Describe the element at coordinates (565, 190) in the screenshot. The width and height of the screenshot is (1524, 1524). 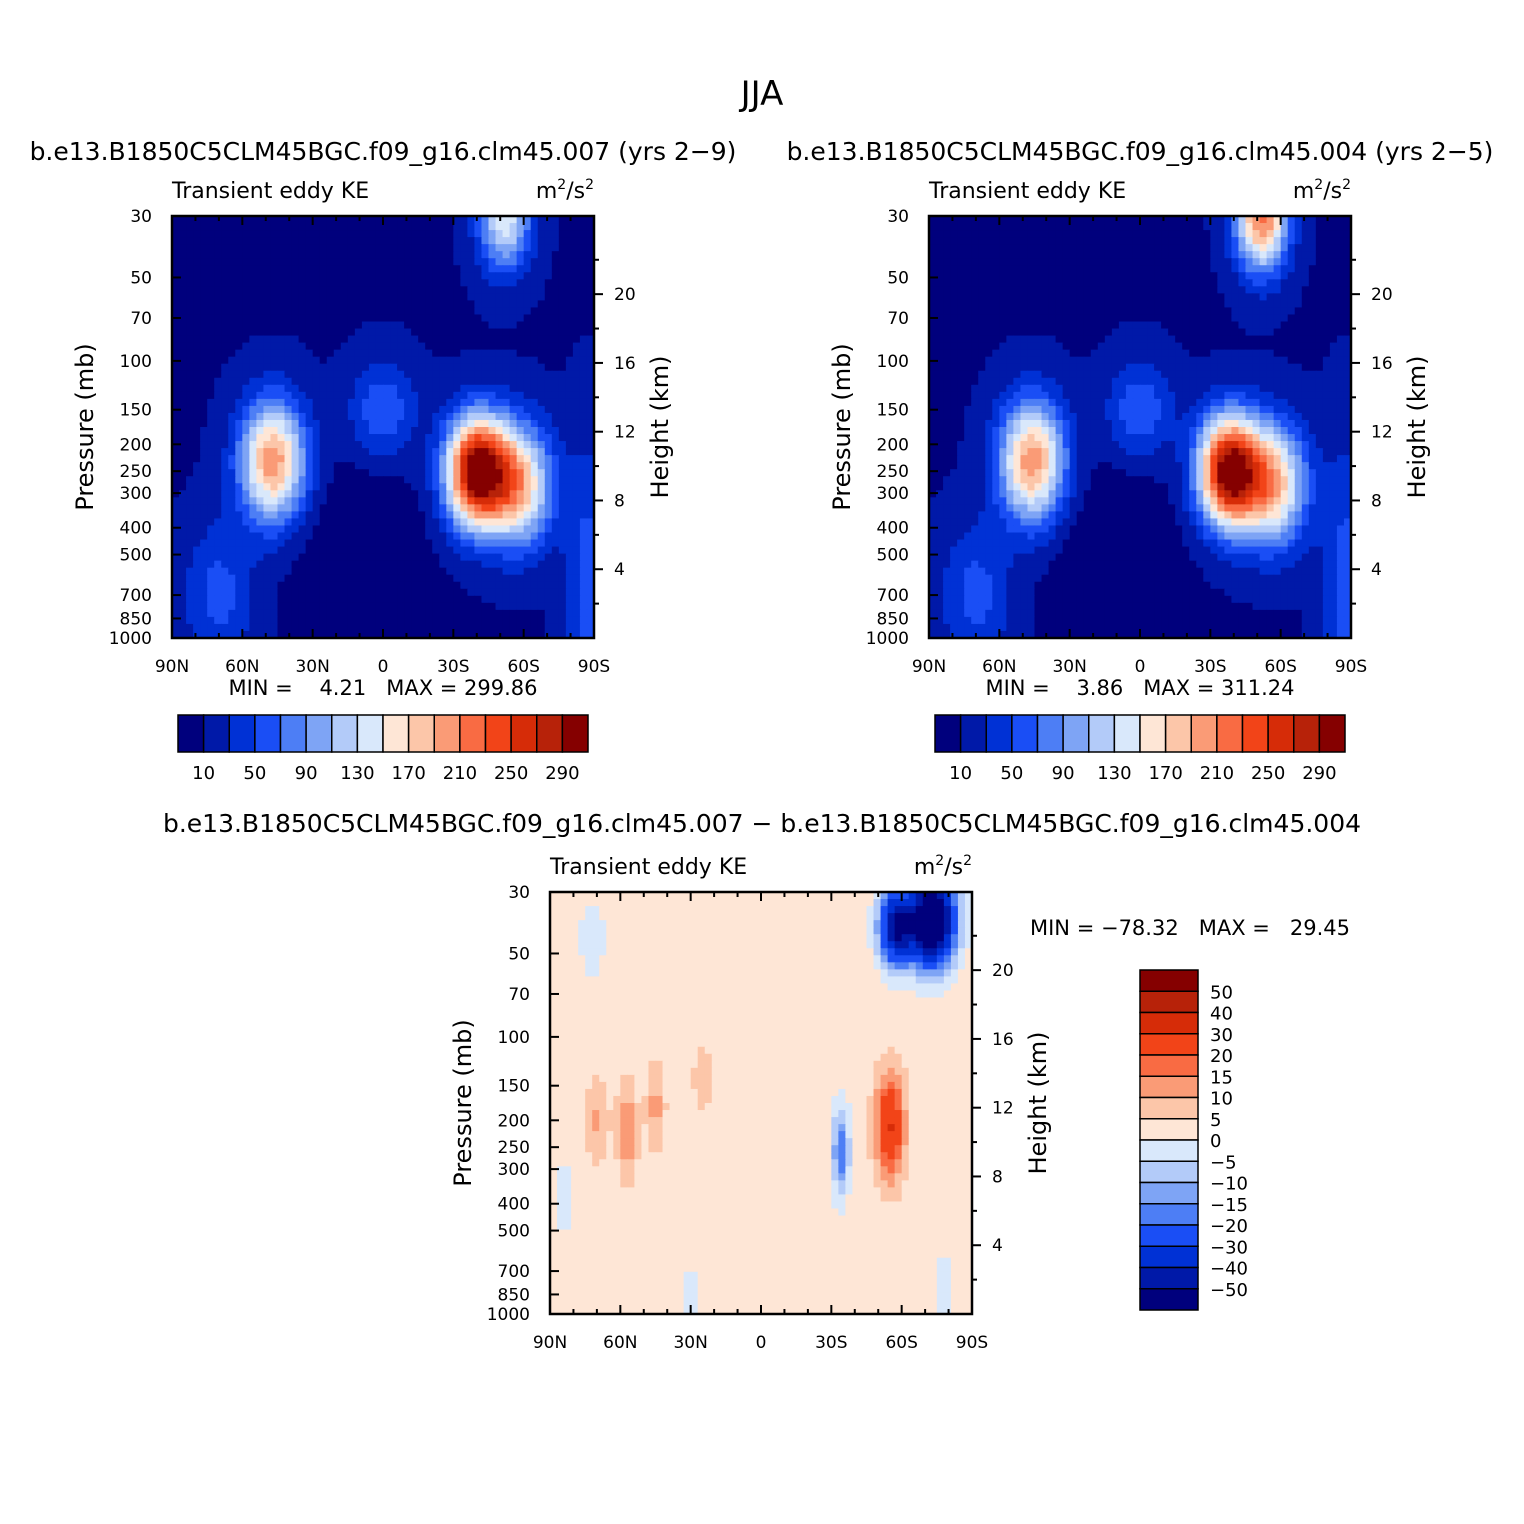
I see `panel-1-units: m2/s2` at that location.